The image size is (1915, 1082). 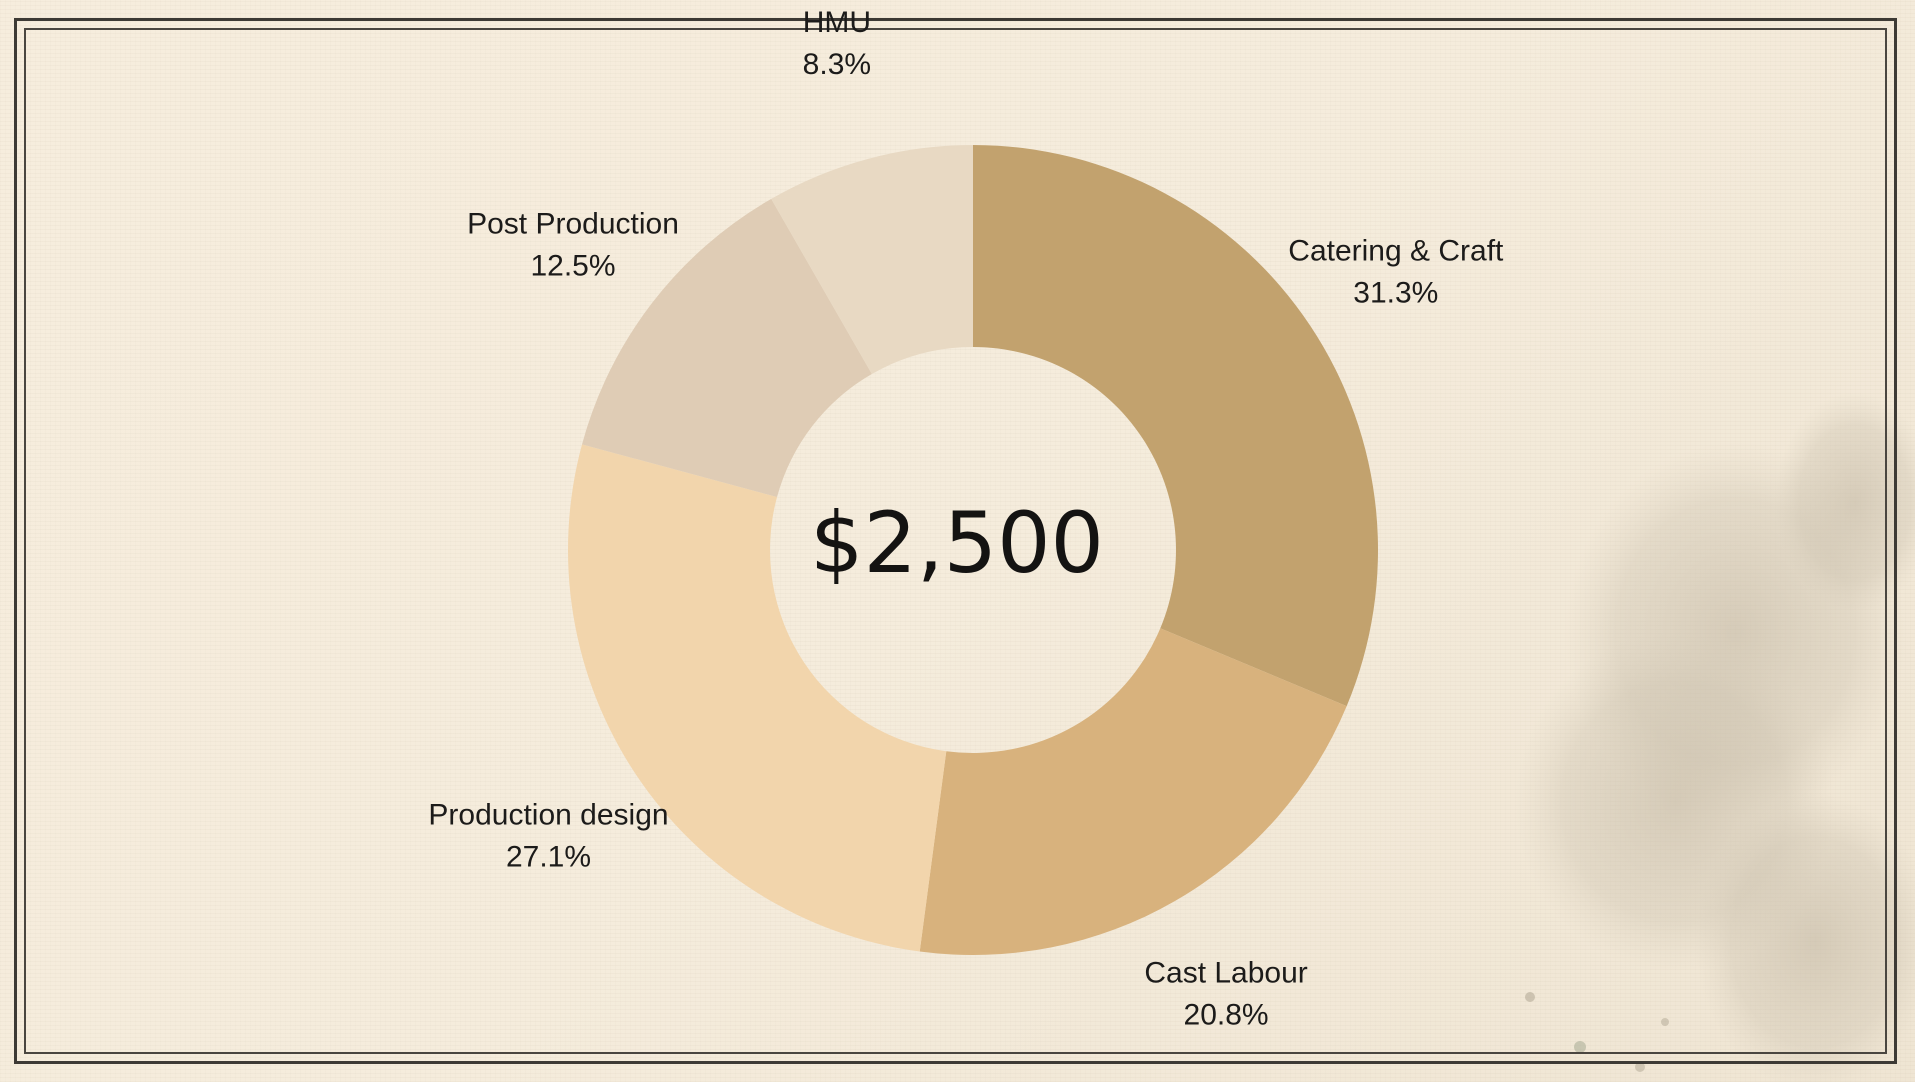 What do you see at coordinates (1133, 792) in the screenshot?
I see `slice-cast-labour` at bounding box center [1133, 792].